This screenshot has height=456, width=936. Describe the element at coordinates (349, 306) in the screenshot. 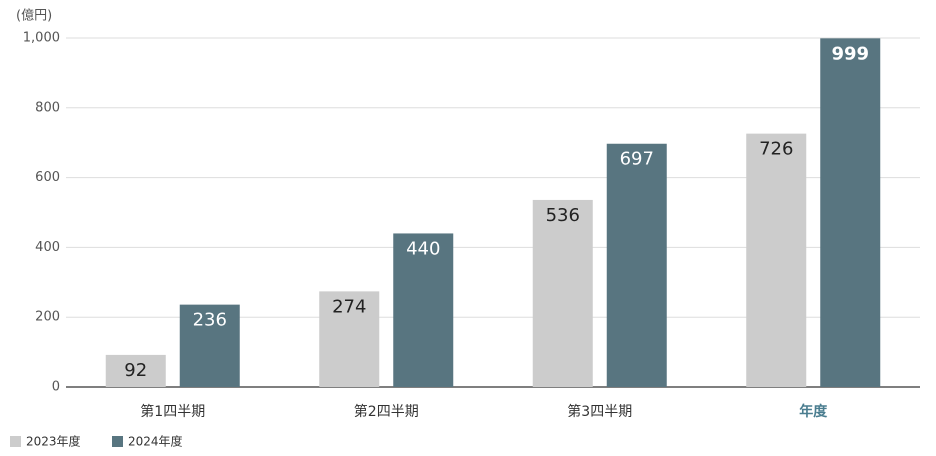

I see `value-label: 274` at that location.